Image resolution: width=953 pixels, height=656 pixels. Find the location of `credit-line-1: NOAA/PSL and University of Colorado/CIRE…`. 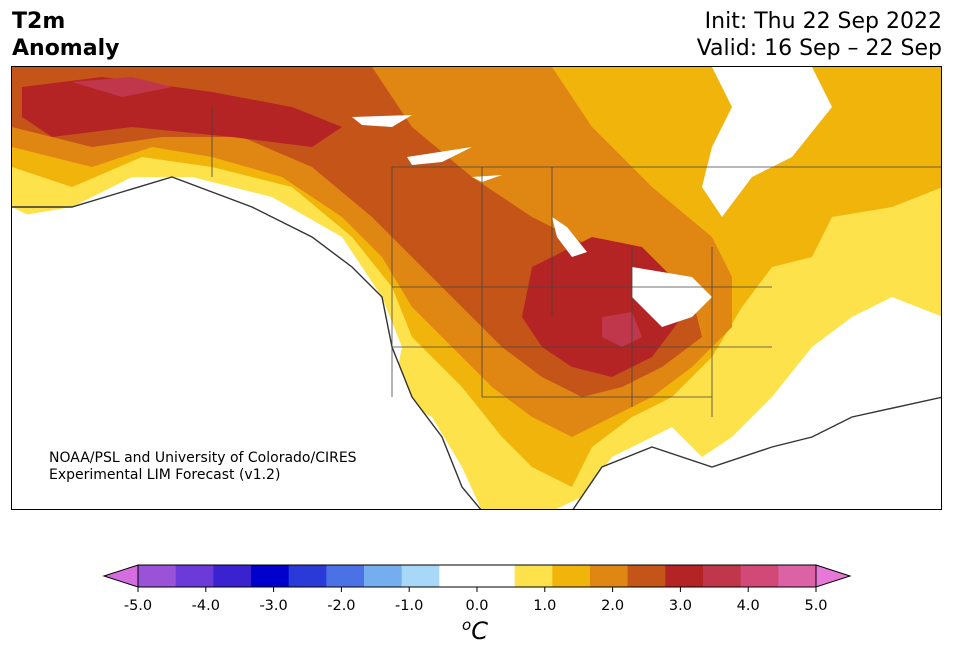

credit-line-1: NOAA/PSL and University of Colorado/CIRE… is located at coordinates (203, 458).